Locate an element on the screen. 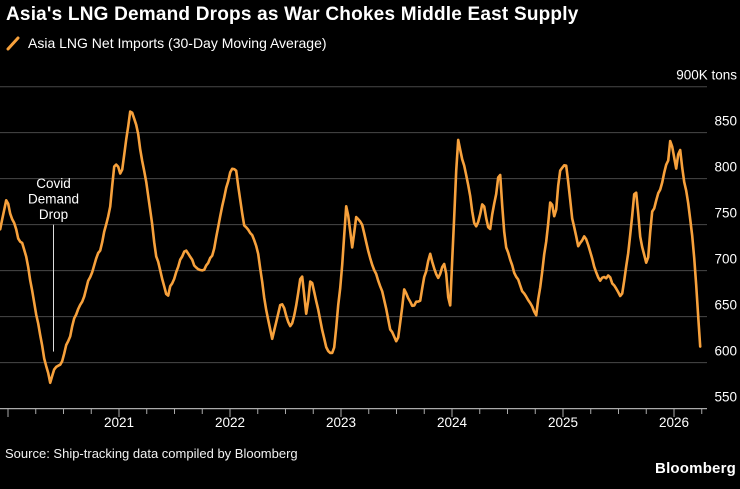 The image size is (740, 489). y-tick-label: 850 is located at coordinates (725, 121).